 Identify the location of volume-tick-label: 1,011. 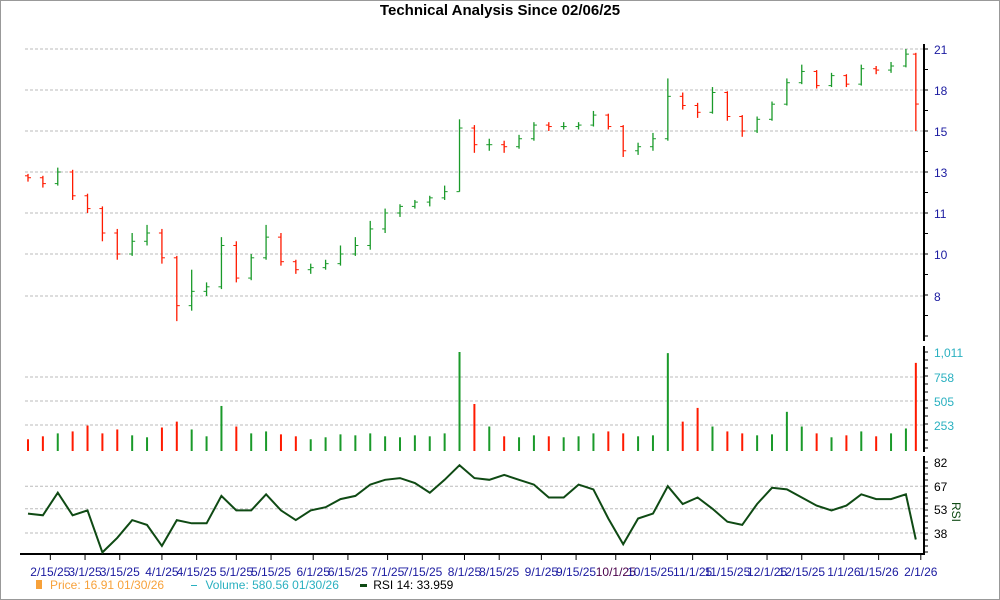
(948, 353).